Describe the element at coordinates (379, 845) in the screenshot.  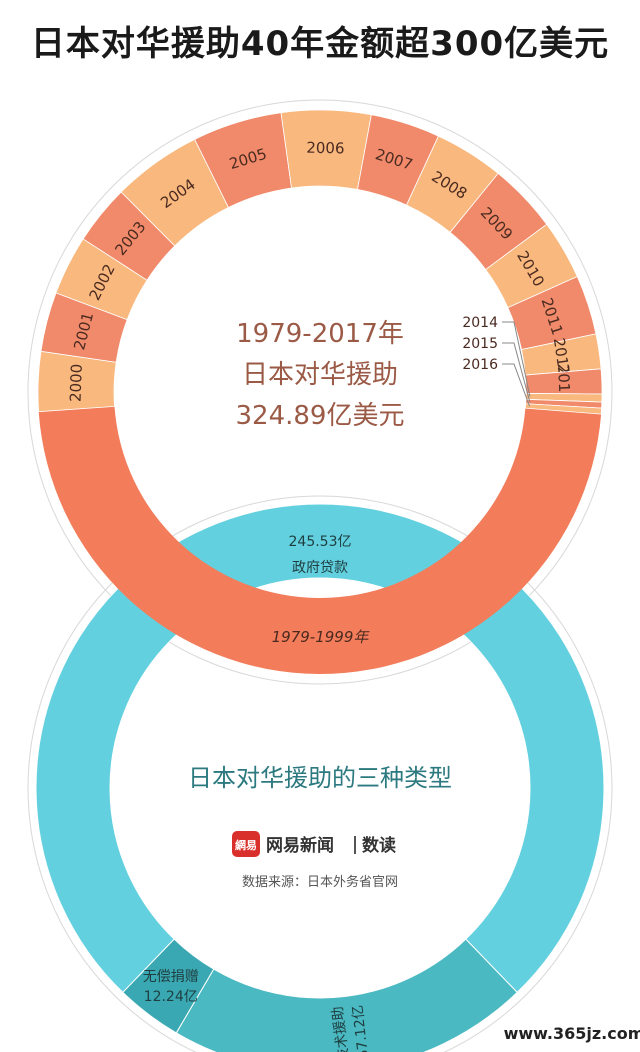
I see `brand-section: 数读` at that location.